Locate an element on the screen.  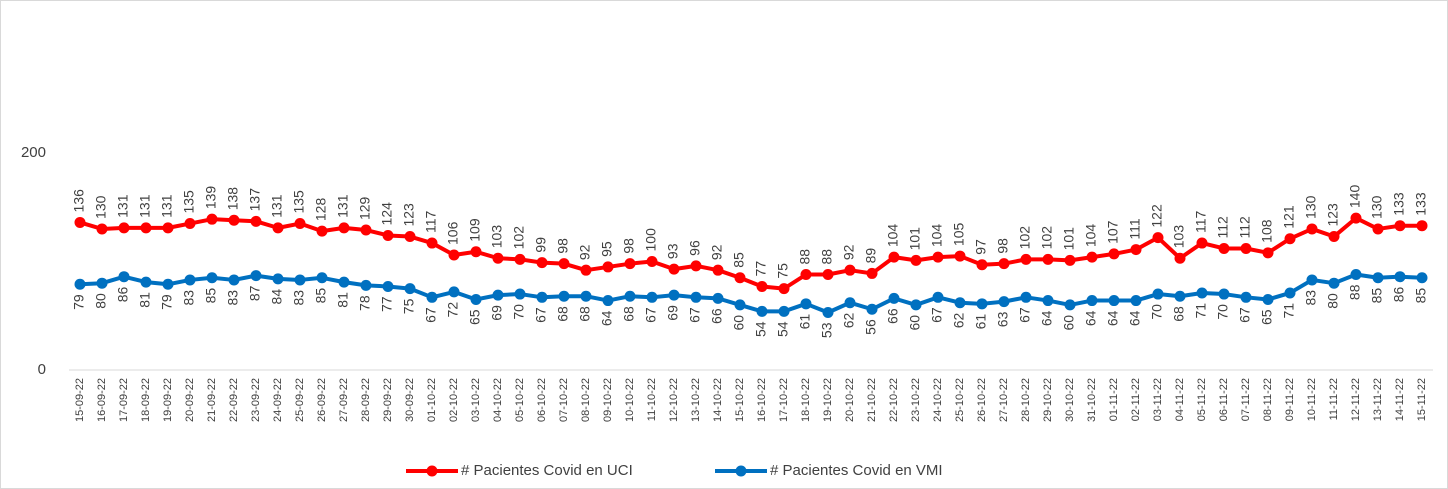
x-tick-label: 09-10-22 is located at coordinates (608, 400).